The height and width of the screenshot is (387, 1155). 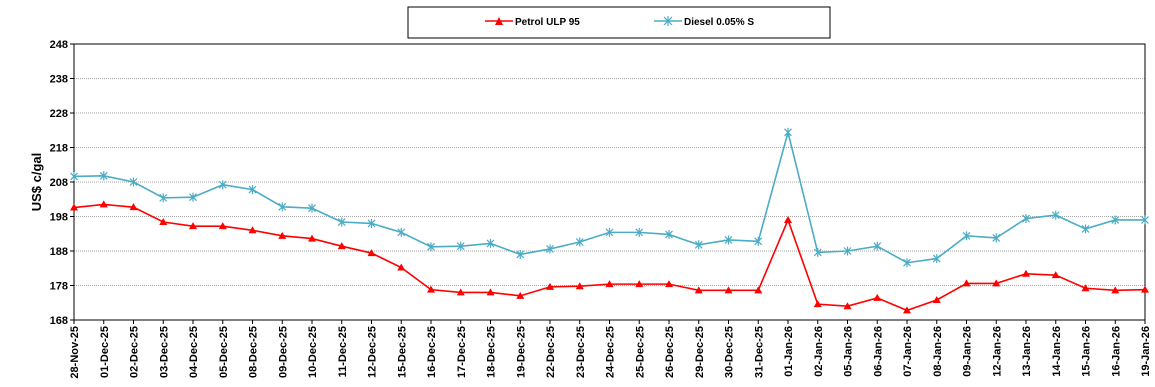 I want to click on legend-petrol-marker, so click(x=499, y=21).